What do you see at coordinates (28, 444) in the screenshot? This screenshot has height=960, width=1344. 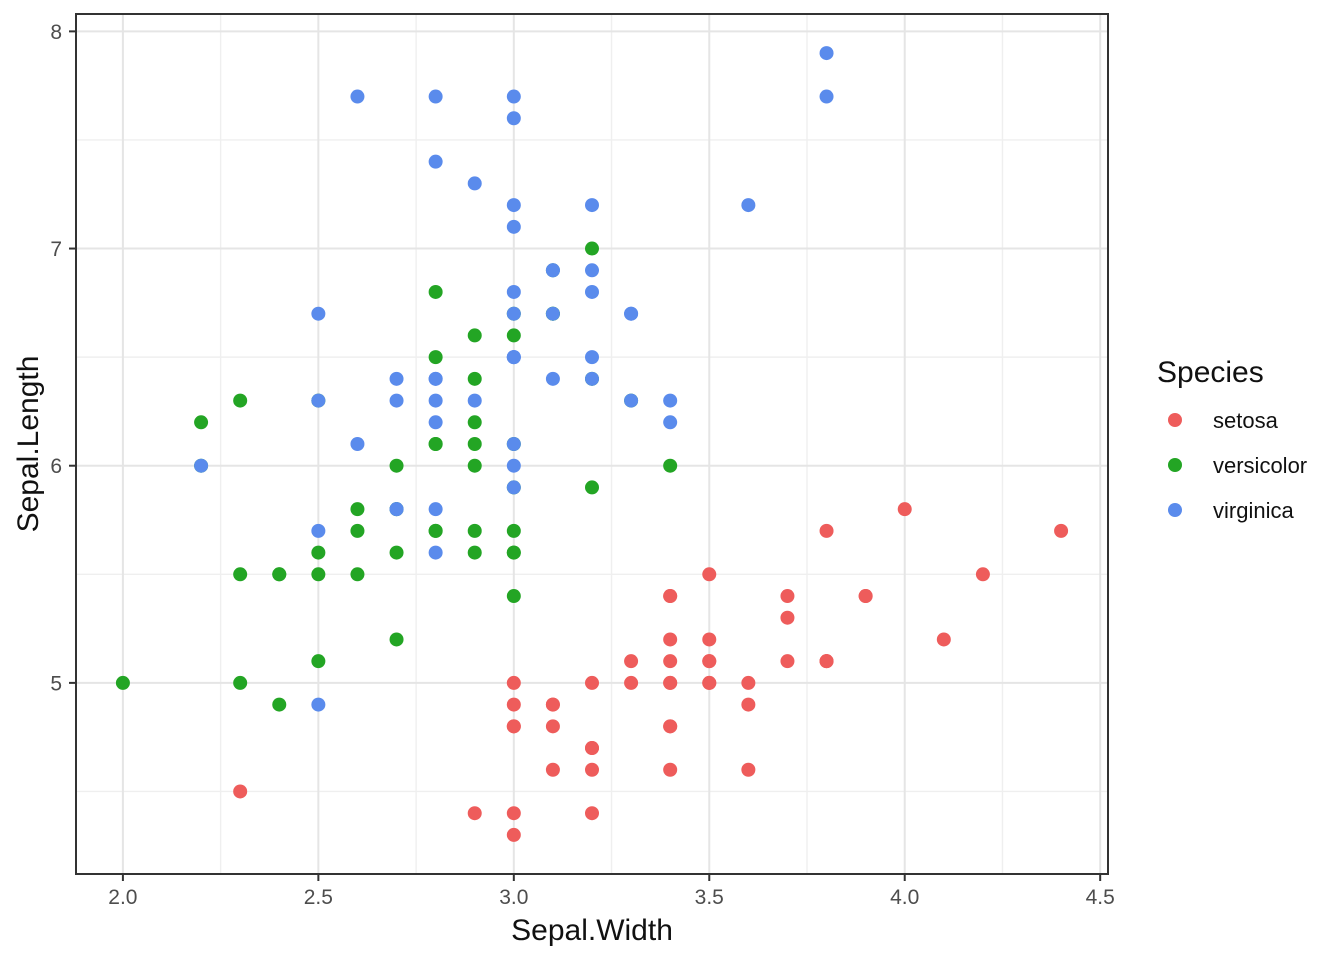 I see `y-axis-title: Sepal.Length` at bounding box center [28, 444].